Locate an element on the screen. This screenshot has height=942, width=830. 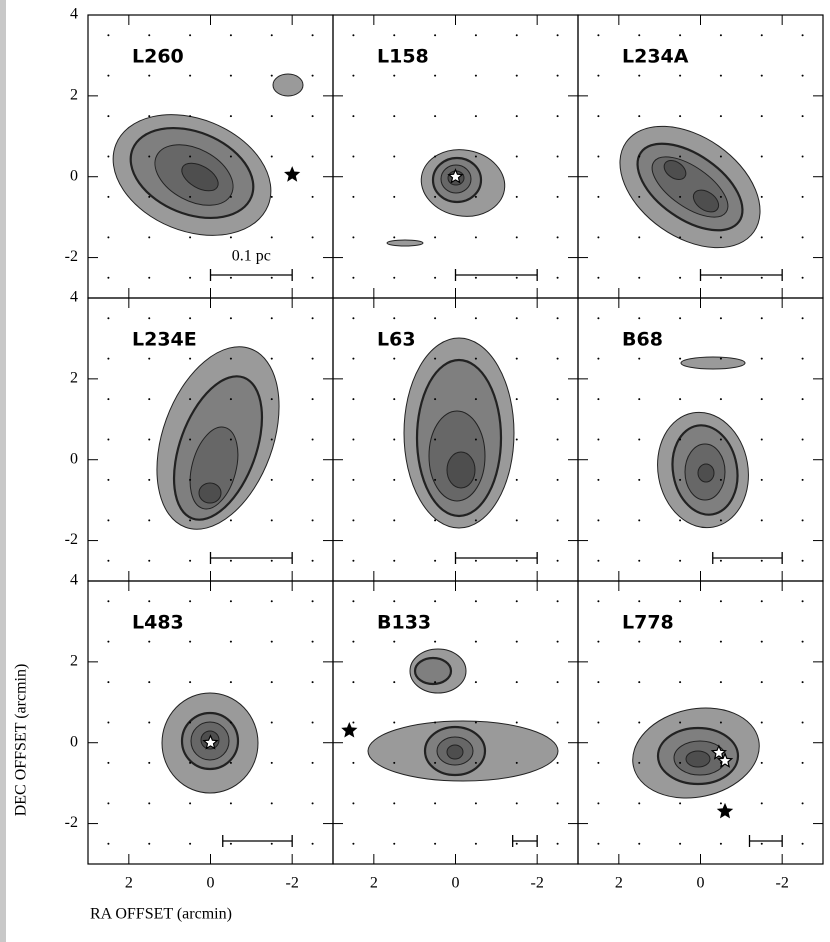
panel: 2 0 -2 B133 is located at coordinates (455, 736).